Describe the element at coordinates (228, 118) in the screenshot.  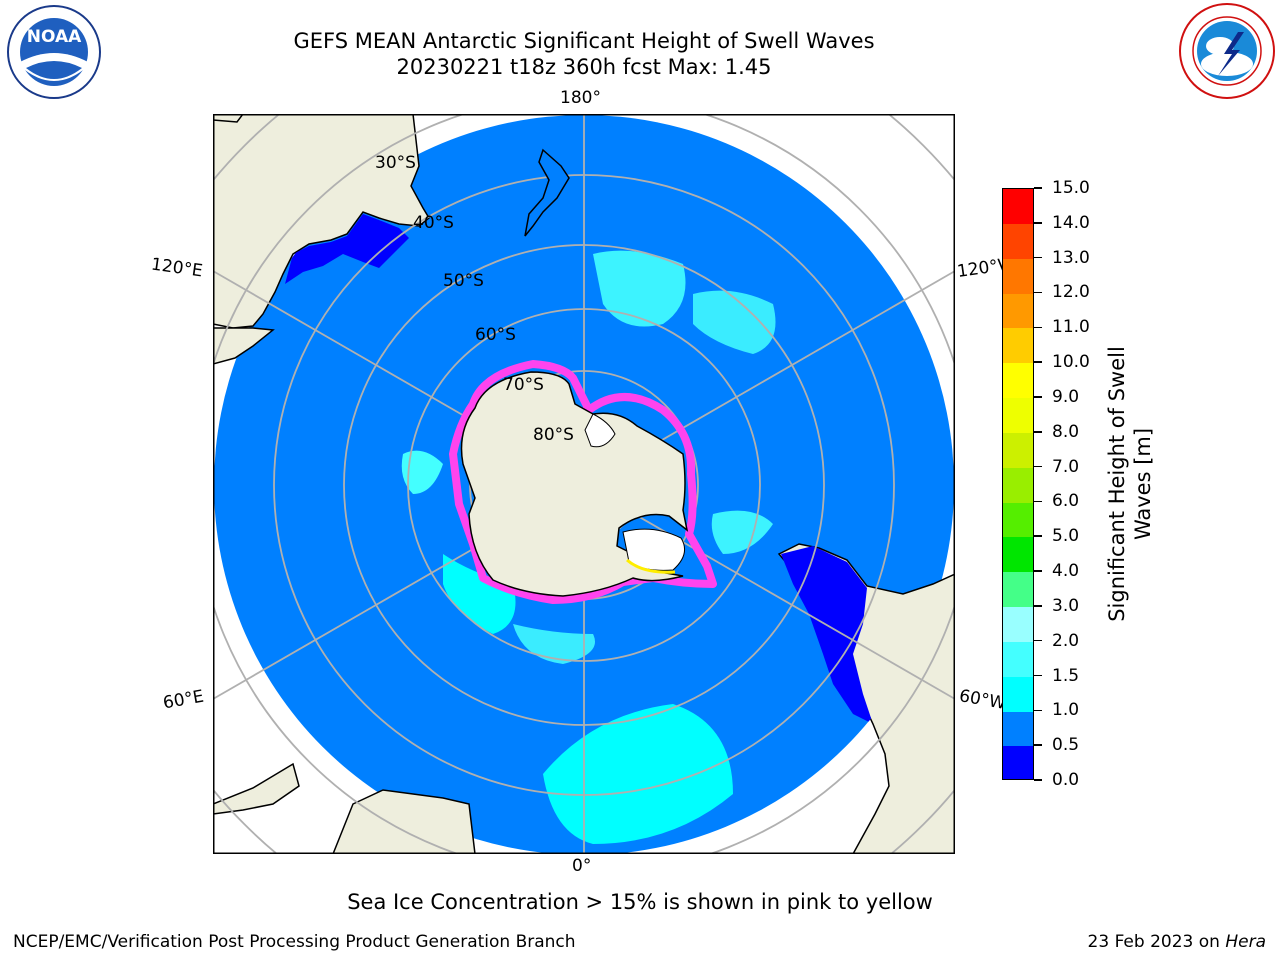
I see `corner-land-nw` at that location.